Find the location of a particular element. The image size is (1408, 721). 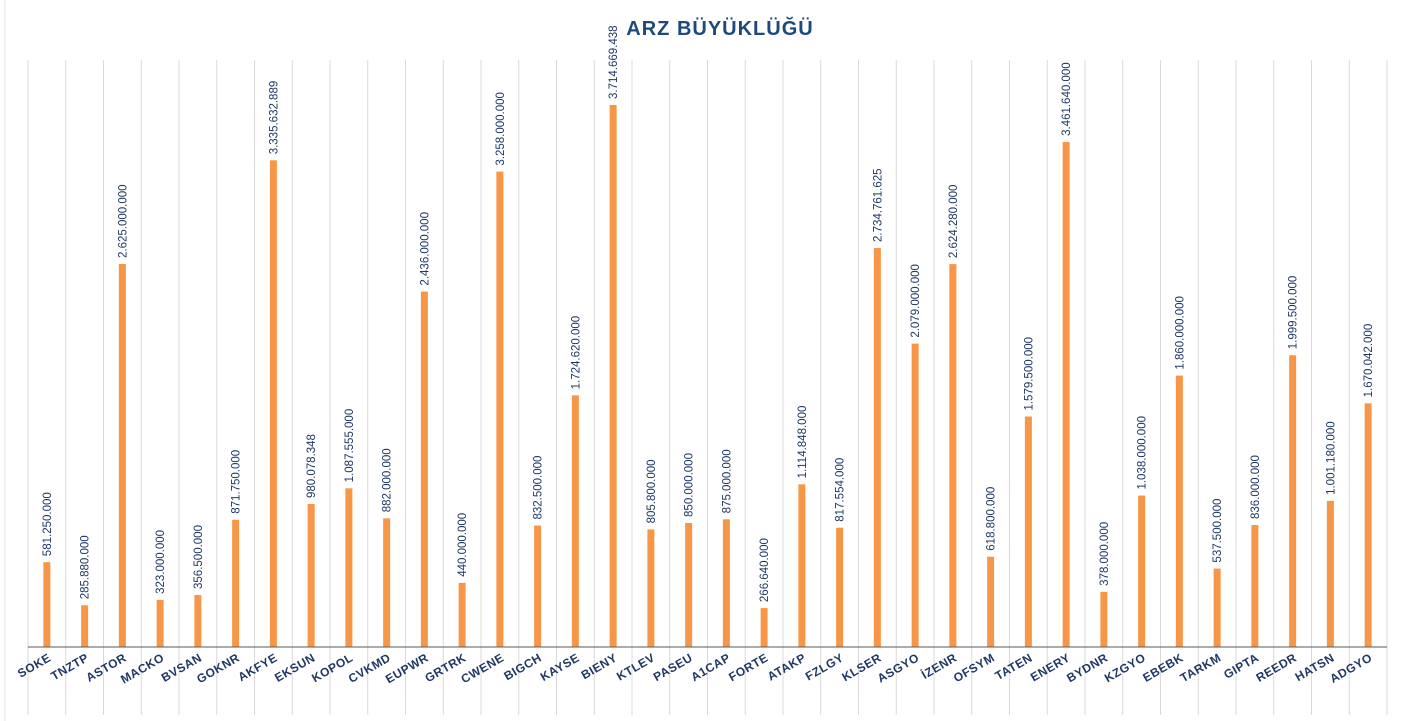

data-label: 882.000.000 is located at coordinates (388, 480).